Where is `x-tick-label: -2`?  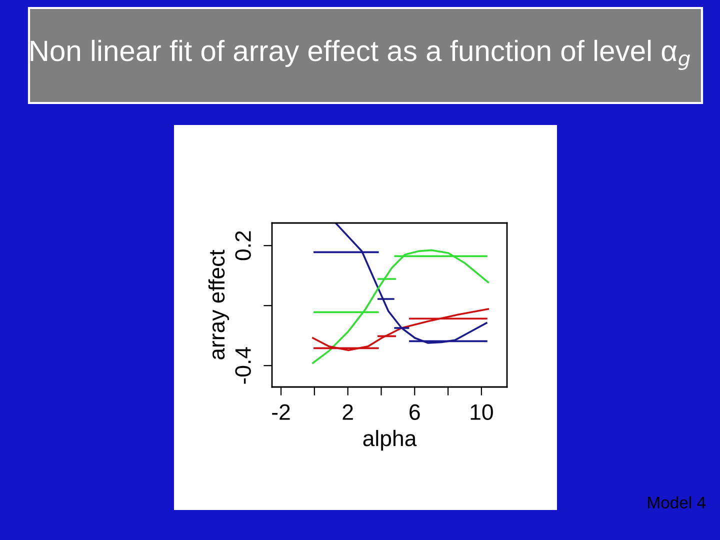 x-tick-label: -2 is located at coordinates (281, 412).